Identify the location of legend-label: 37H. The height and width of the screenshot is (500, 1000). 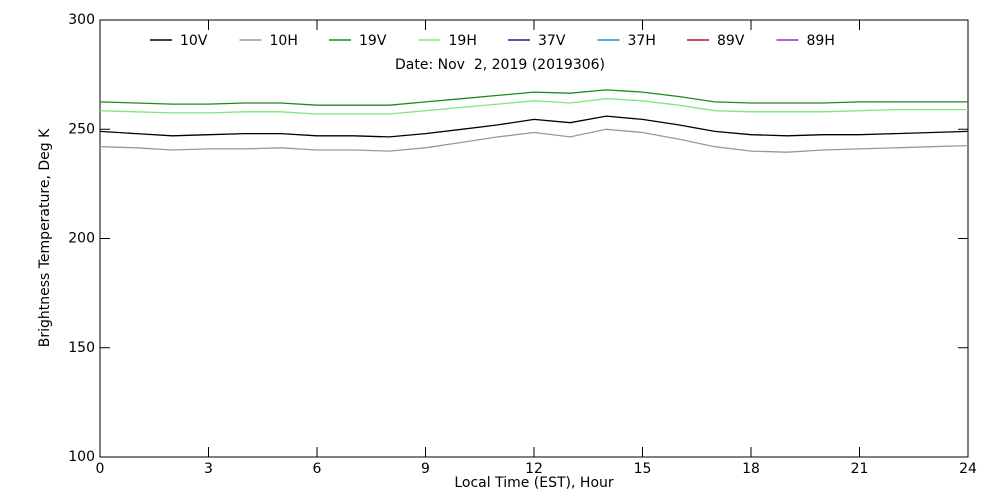
(642, 41).